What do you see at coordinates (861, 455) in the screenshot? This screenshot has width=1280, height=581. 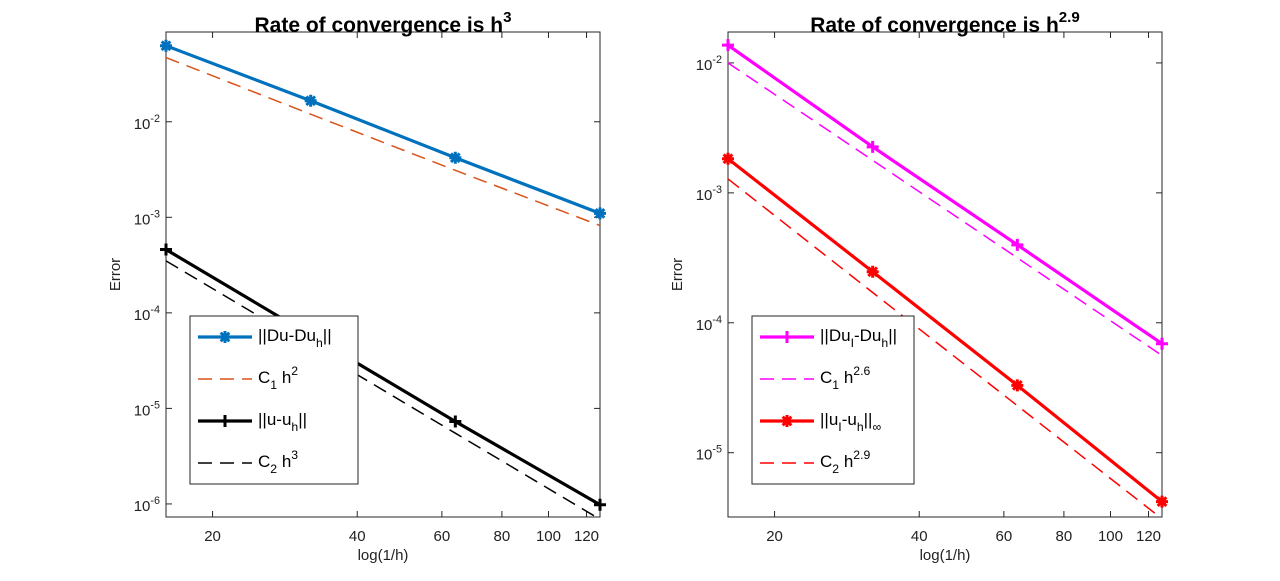 I see `text-part: 2.9` at bounding box center [861, 455].